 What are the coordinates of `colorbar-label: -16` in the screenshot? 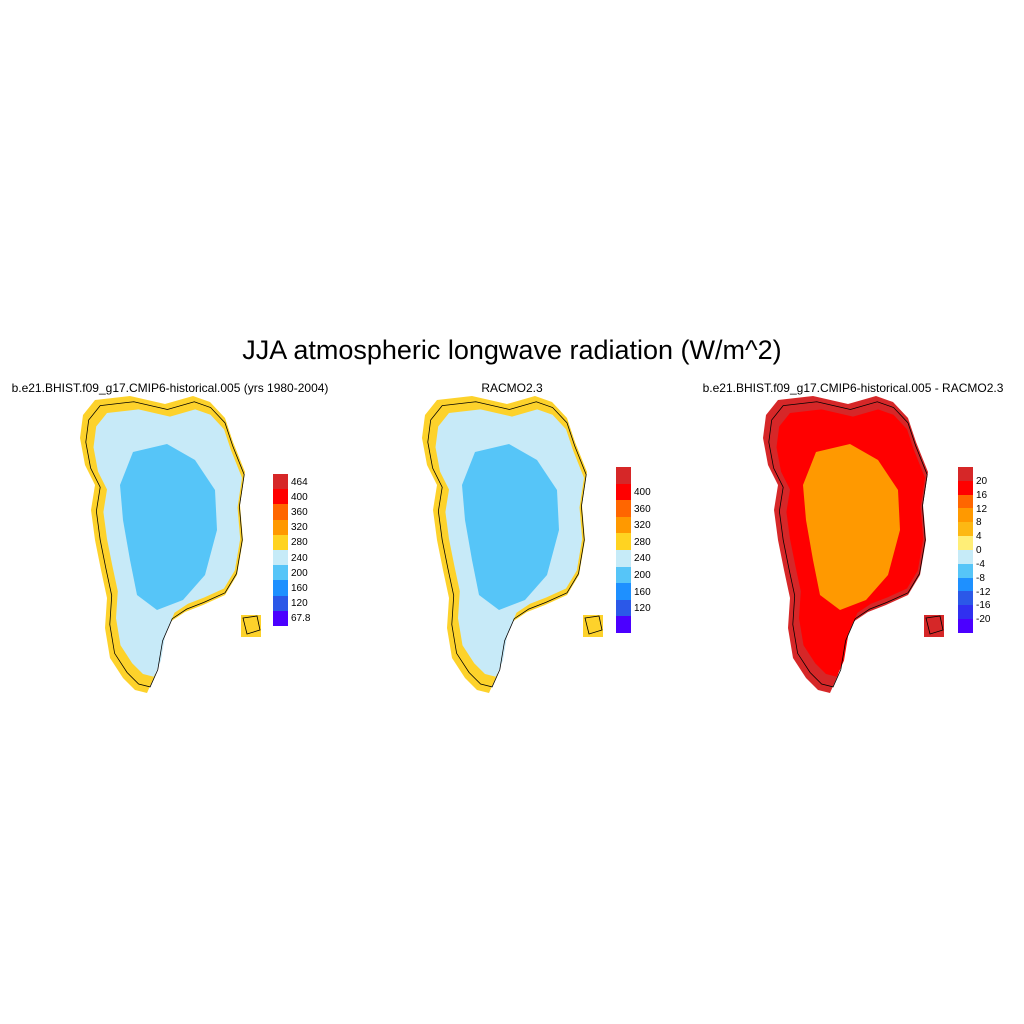 It's located at (983, 606).